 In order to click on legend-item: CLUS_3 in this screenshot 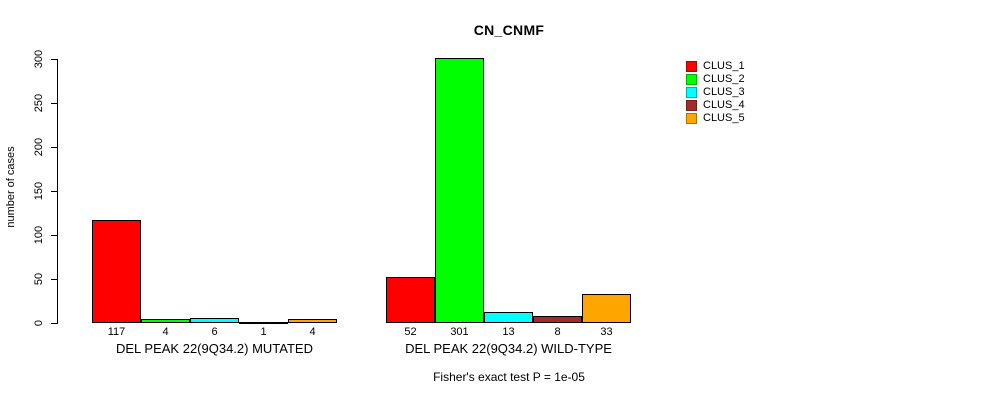, I will do `click(715, 92)`.